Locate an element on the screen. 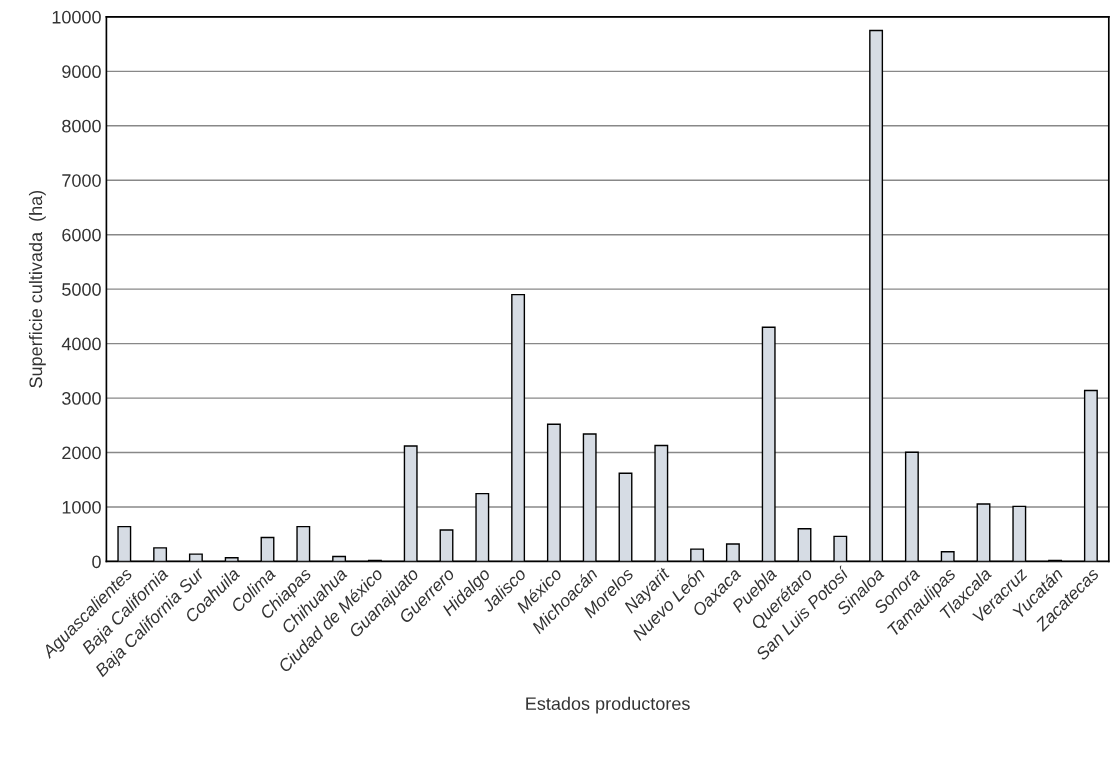 This screenshot has width=1120, height=767. y-tick-label: 6000 is located at coordinates (81, 235).